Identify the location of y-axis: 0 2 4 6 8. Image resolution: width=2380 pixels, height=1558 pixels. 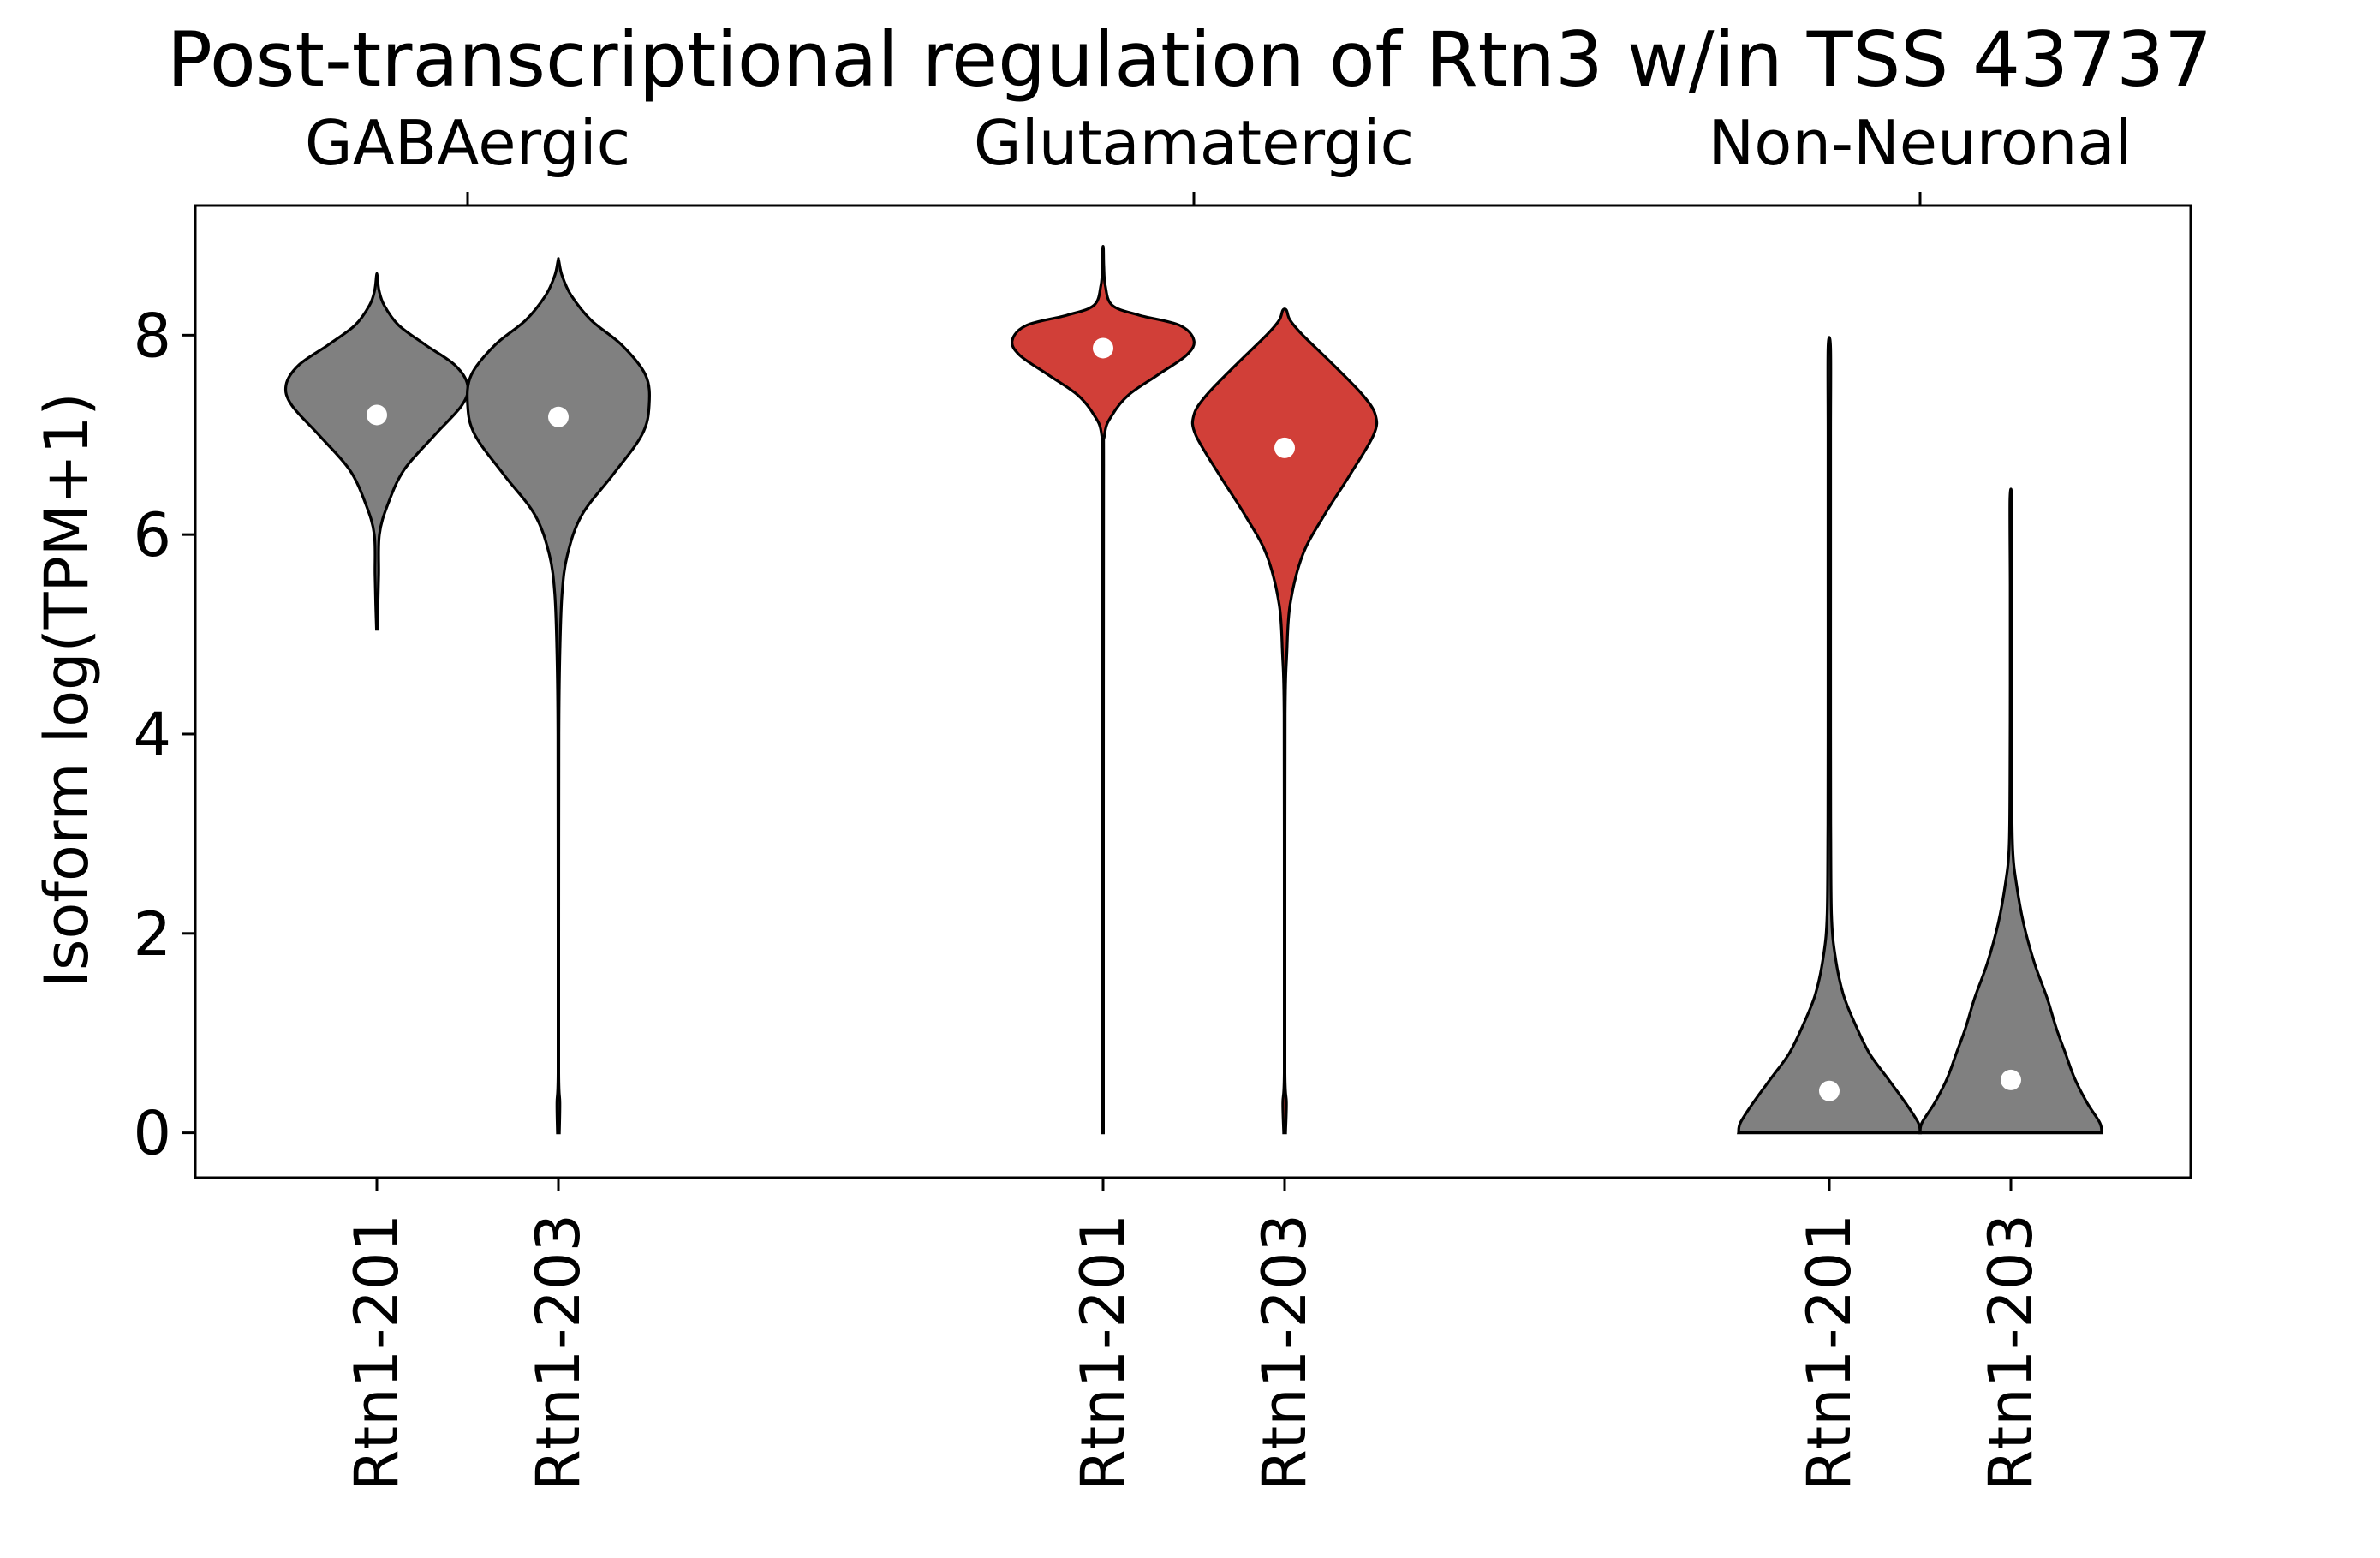
(164, 735).